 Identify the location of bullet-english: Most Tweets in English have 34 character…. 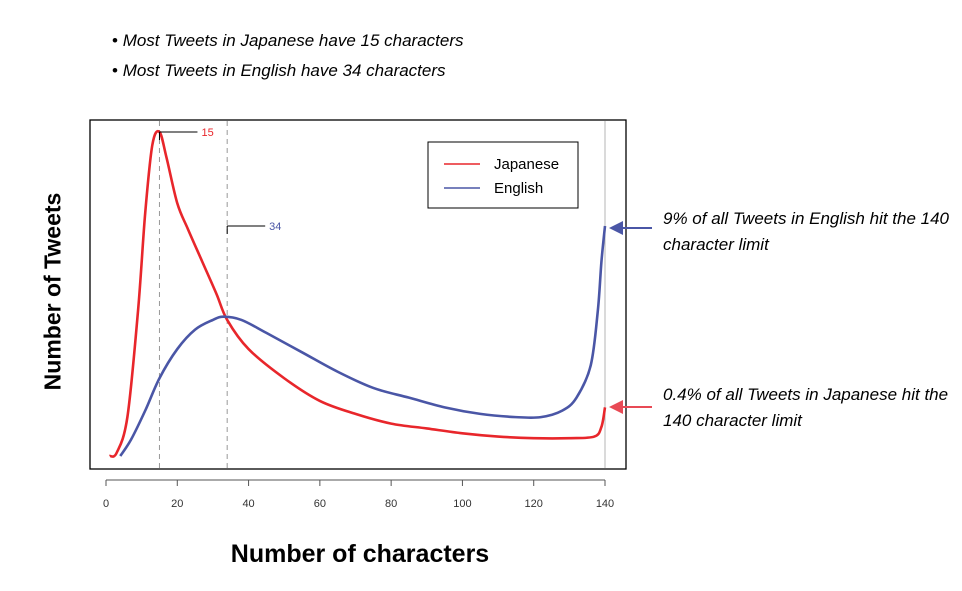
(288, 71).